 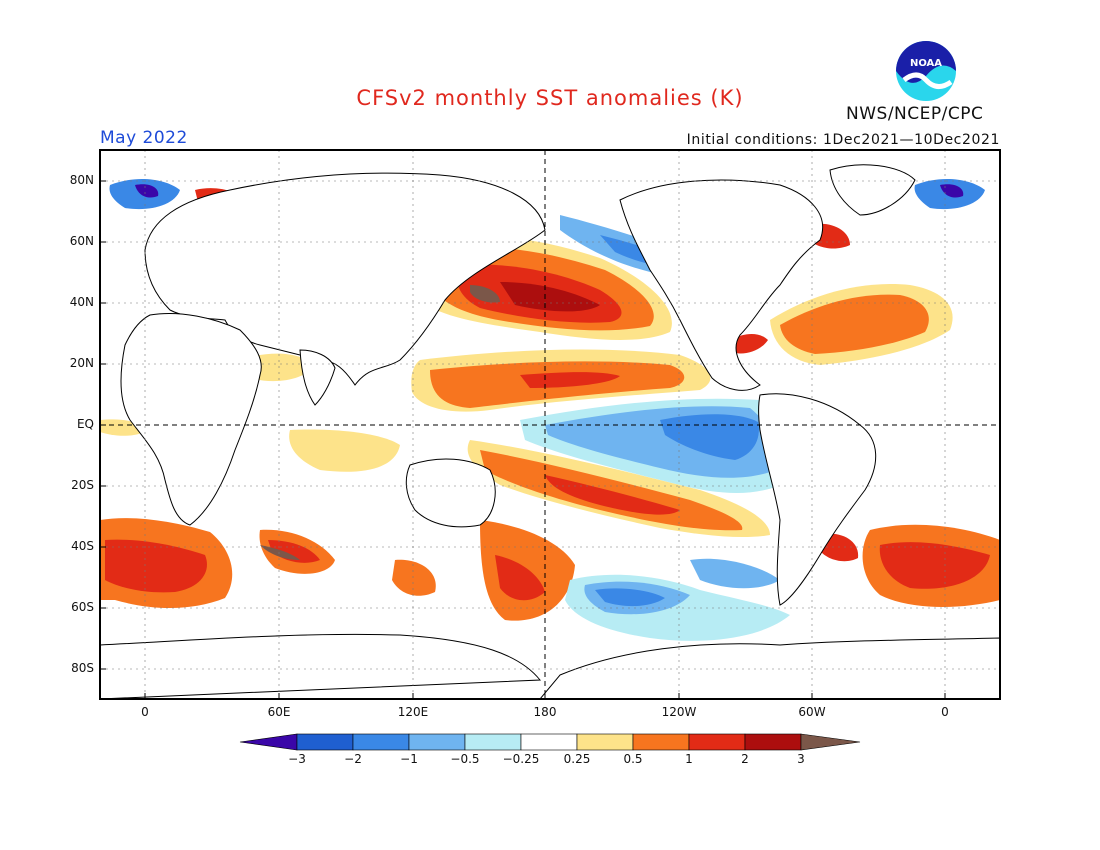 What do you see at coordinates (577, 759) in the screenshot?
I see `colorbar-label: 0.25` at bounding box center [577, 759].